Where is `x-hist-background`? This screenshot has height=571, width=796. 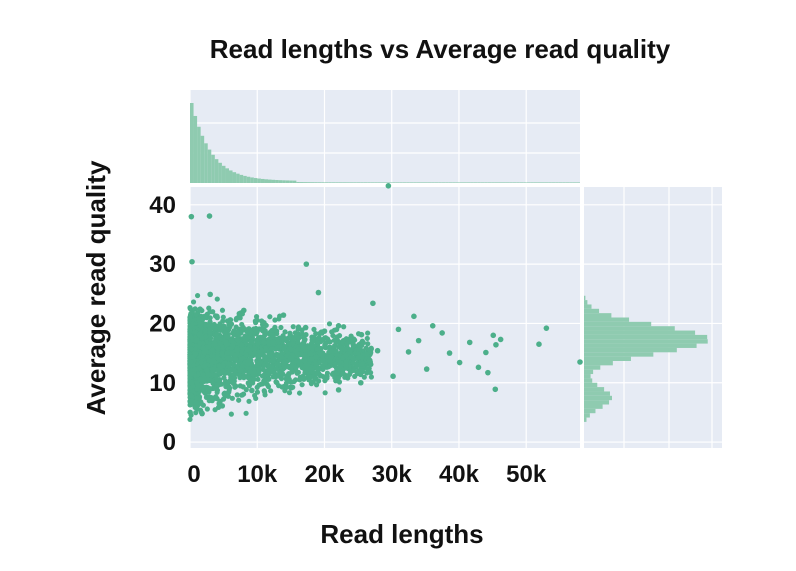
x-hist-background is located at coordinates (385, 136).